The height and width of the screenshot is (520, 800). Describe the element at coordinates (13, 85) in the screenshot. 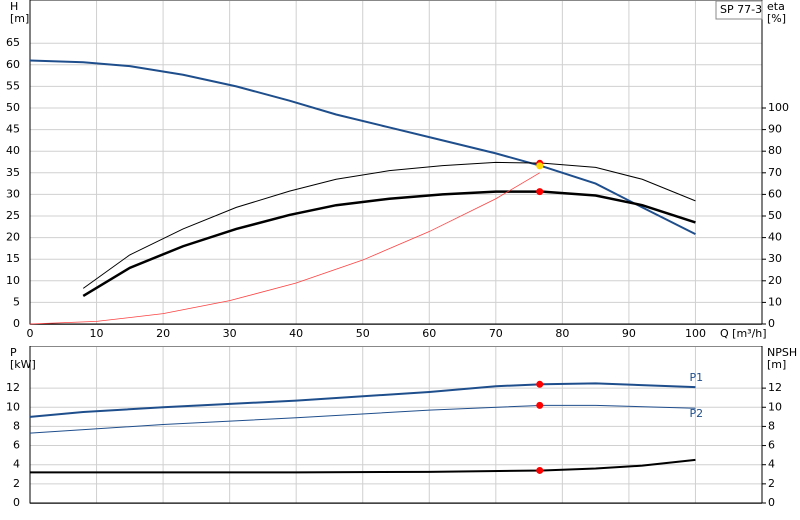

I see `y-tick-label: 55` at that location.